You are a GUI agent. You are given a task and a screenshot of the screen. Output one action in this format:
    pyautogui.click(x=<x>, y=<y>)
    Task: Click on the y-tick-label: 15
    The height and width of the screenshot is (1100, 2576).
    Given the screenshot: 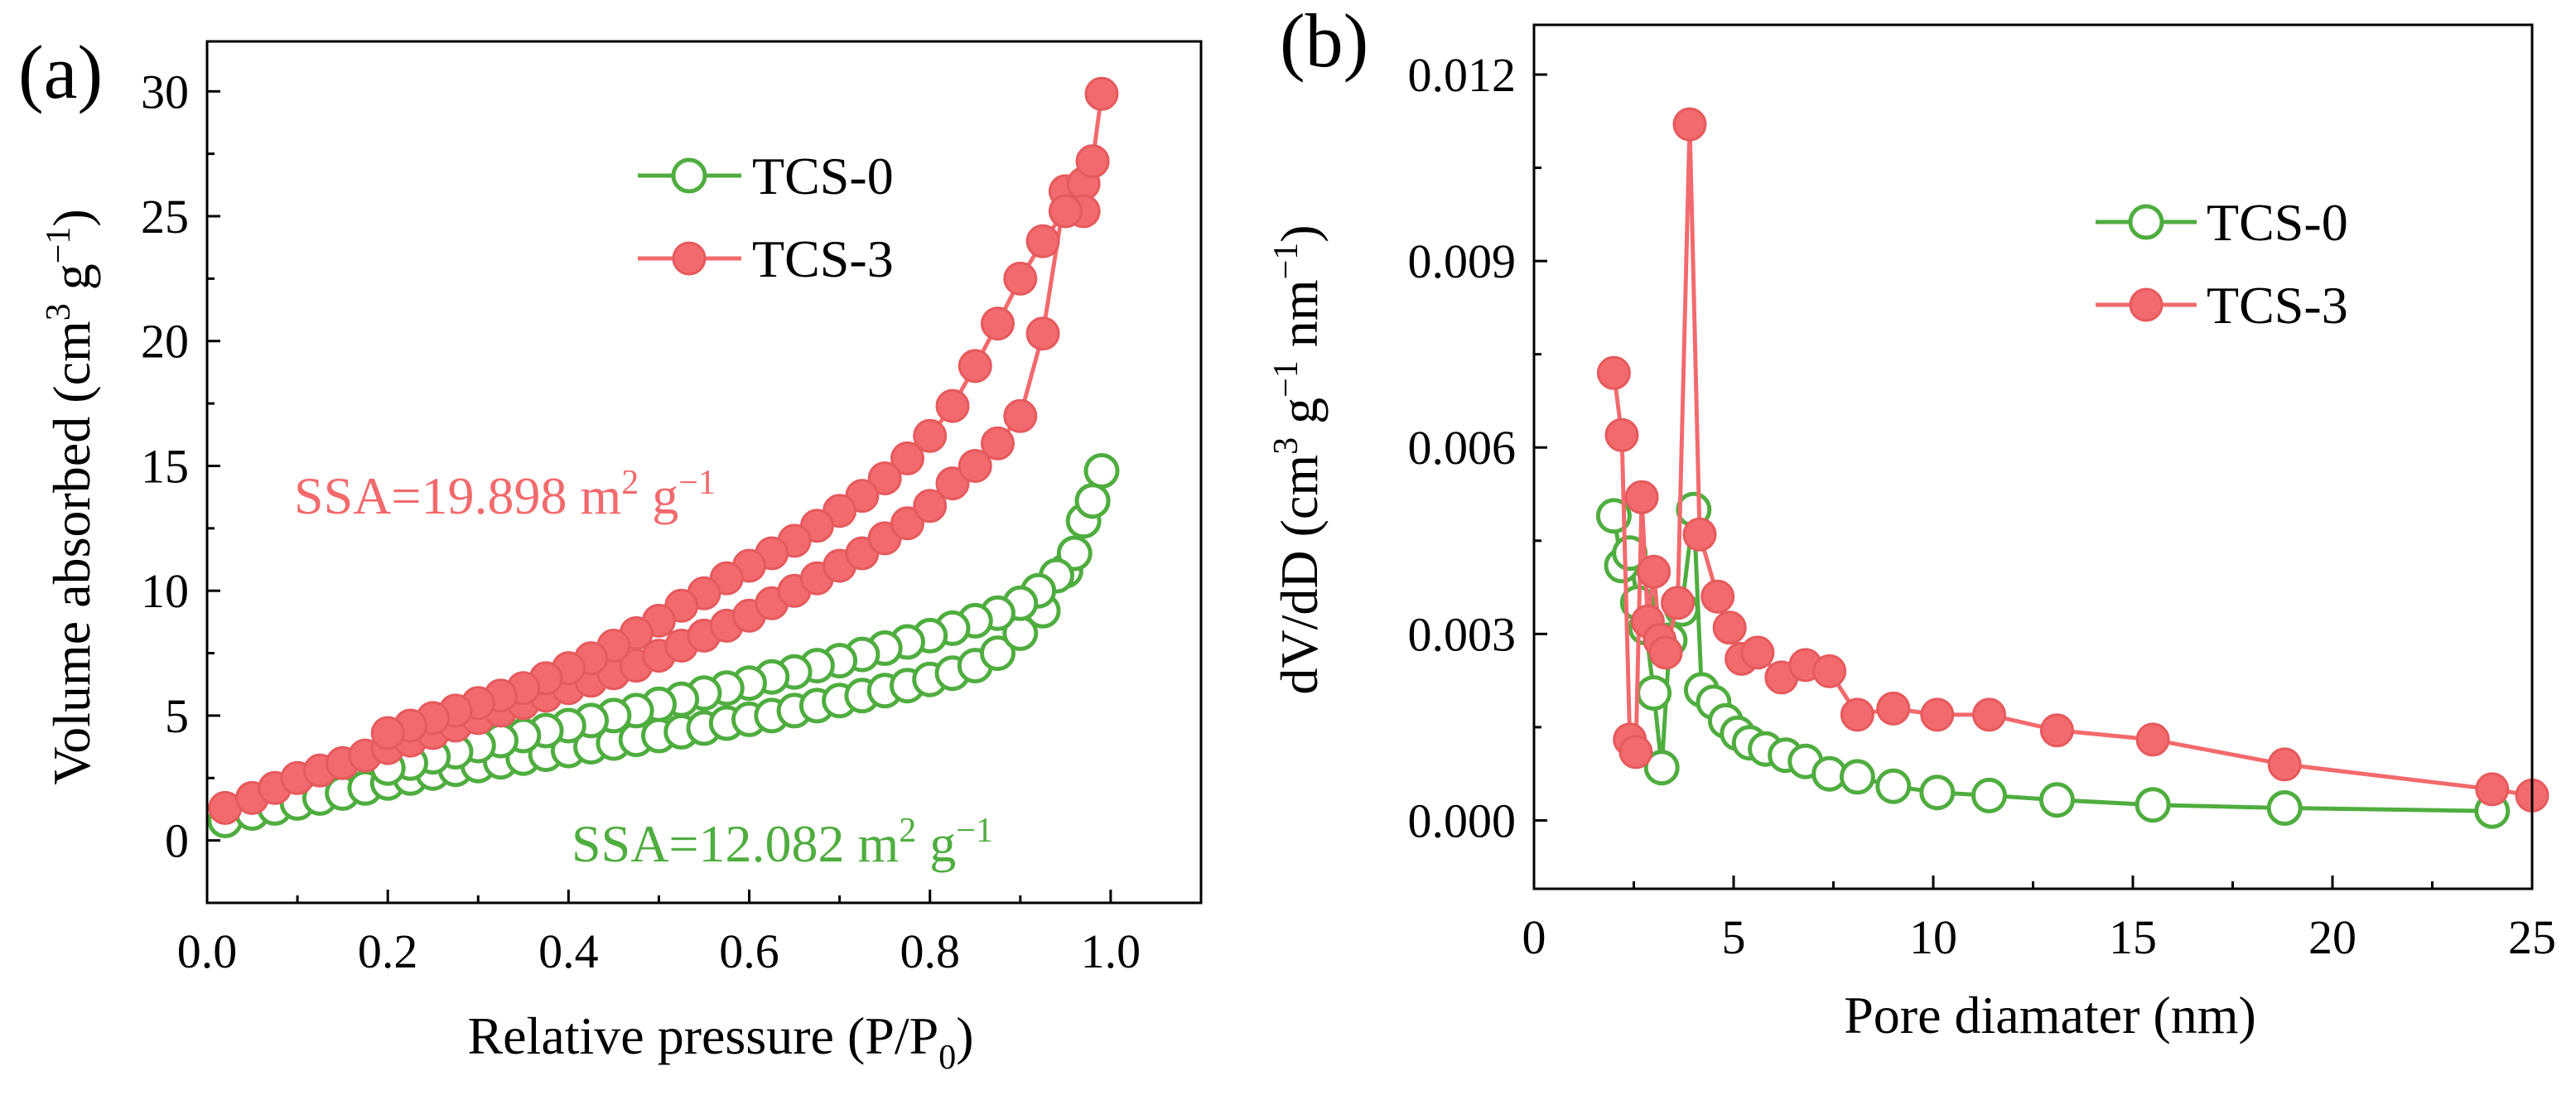 What is the action you would take?
    pyautogui.click(x=165, y=466)
    